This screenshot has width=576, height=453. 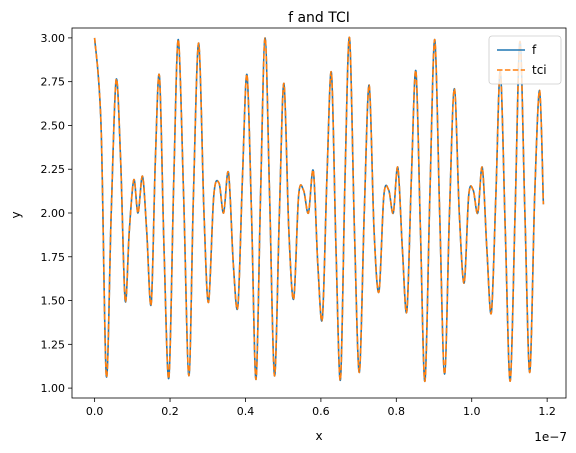 What do you see at coordinates (397, 411) in the screenshot?
I see `x-tick-label: 0.8` at bounding box center [397, 411].